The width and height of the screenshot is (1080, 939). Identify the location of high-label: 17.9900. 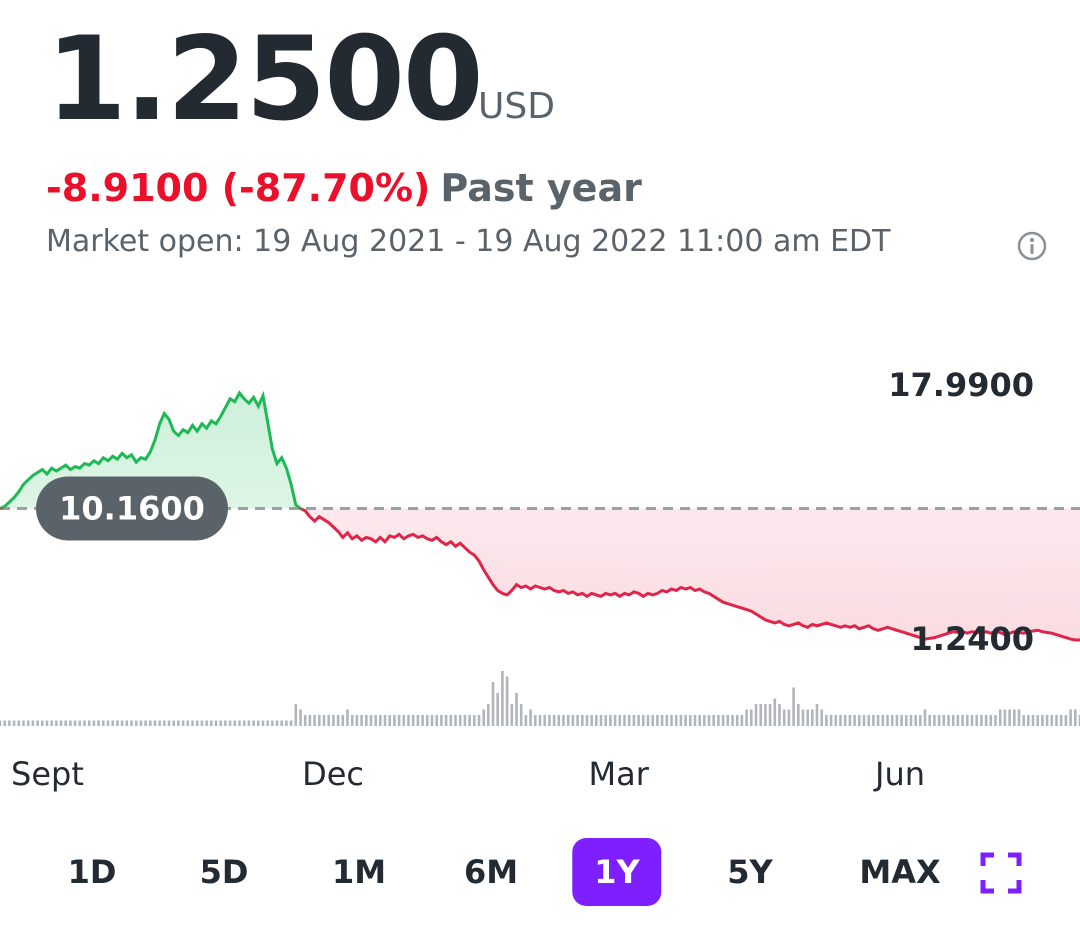
(961, 385).